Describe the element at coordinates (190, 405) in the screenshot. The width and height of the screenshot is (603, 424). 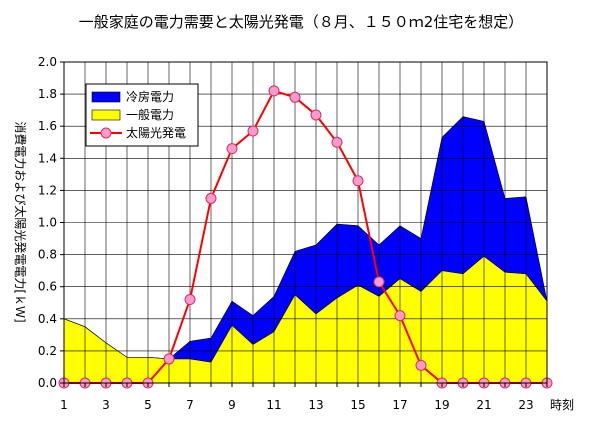
I see `x-tick-label: 7` at that location.